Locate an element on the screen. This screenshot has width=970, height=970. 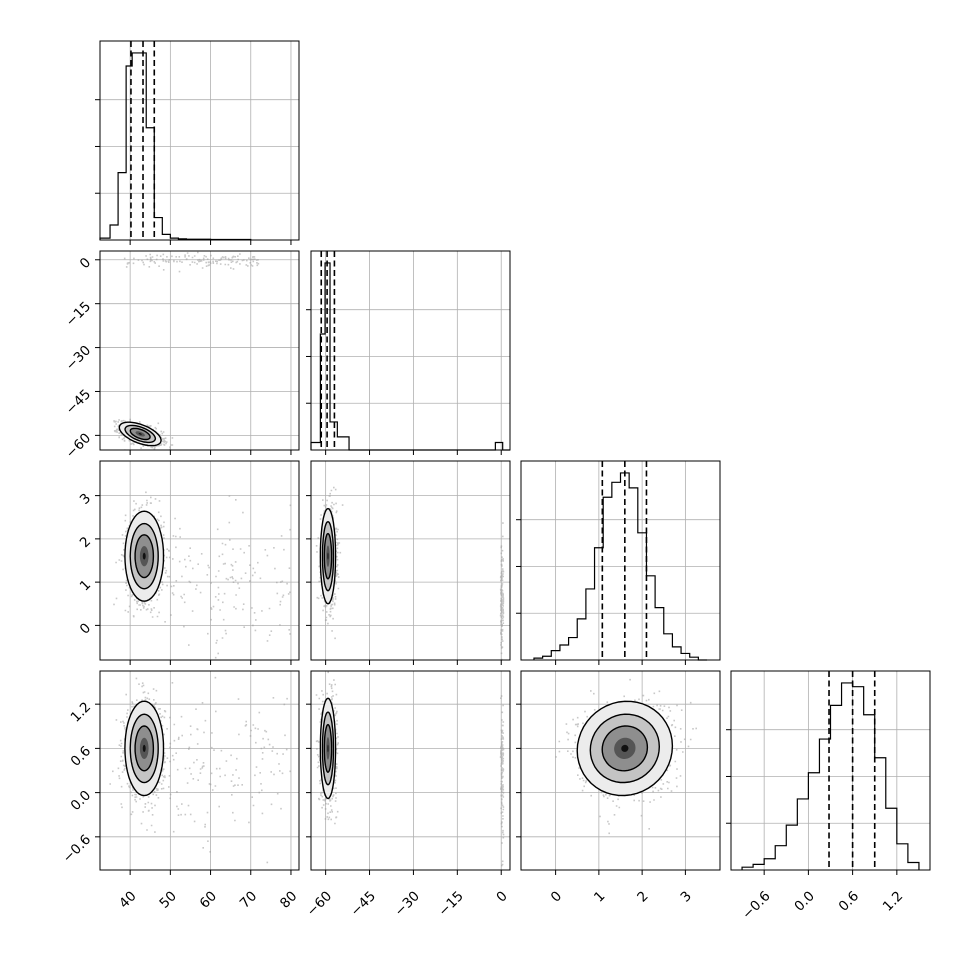
x-tick-label: 1 is located at coordinates (599, 896).